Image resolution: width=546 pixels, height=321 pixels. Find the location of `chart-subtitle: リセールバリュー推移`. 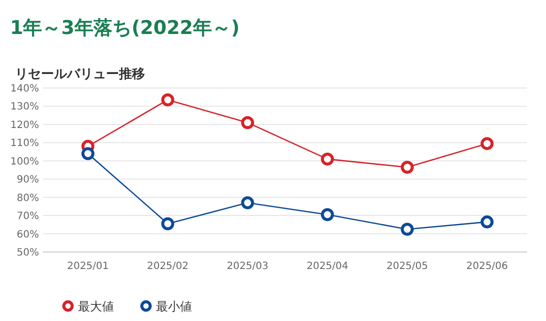

chart-subtitle: リセールバリュー推移 is located at coordinates (80, 74).